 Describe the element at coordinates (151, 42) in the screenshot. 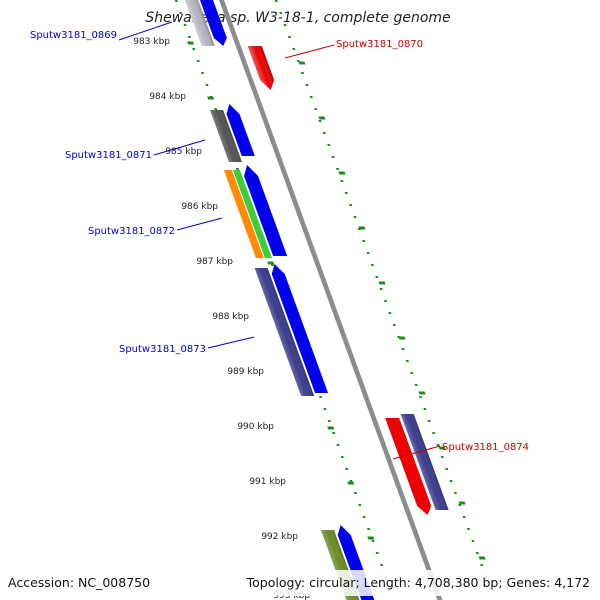

I see `tick-label: 983 kbp` at that location.